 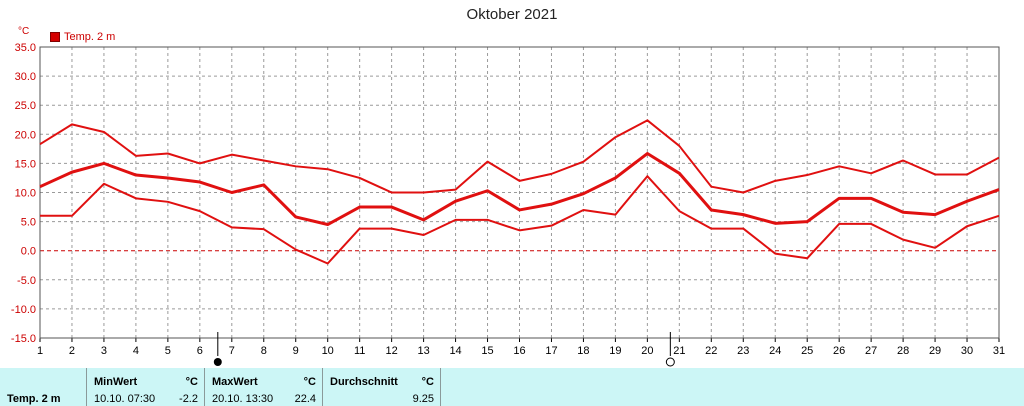 What do you see at coordinates (25, 77) in the screenshot?
I see `y-tick-label: 30.0` at bounding box center [25, 77].